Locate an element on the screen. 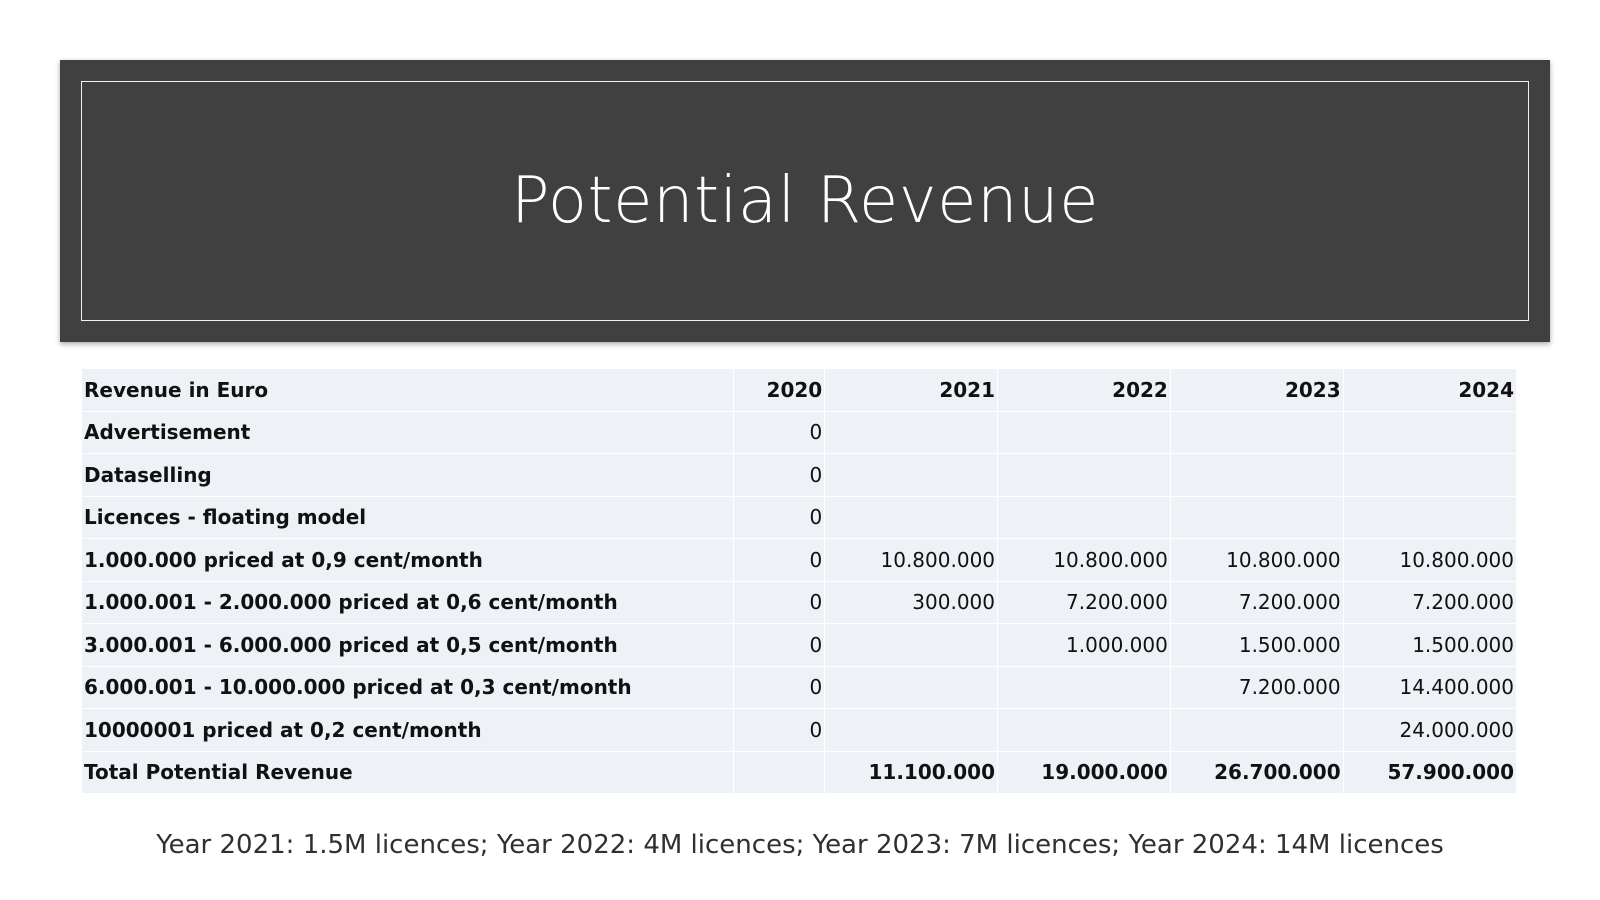  total-label: Total Potential Revenue is located at coordinates (218, 772).